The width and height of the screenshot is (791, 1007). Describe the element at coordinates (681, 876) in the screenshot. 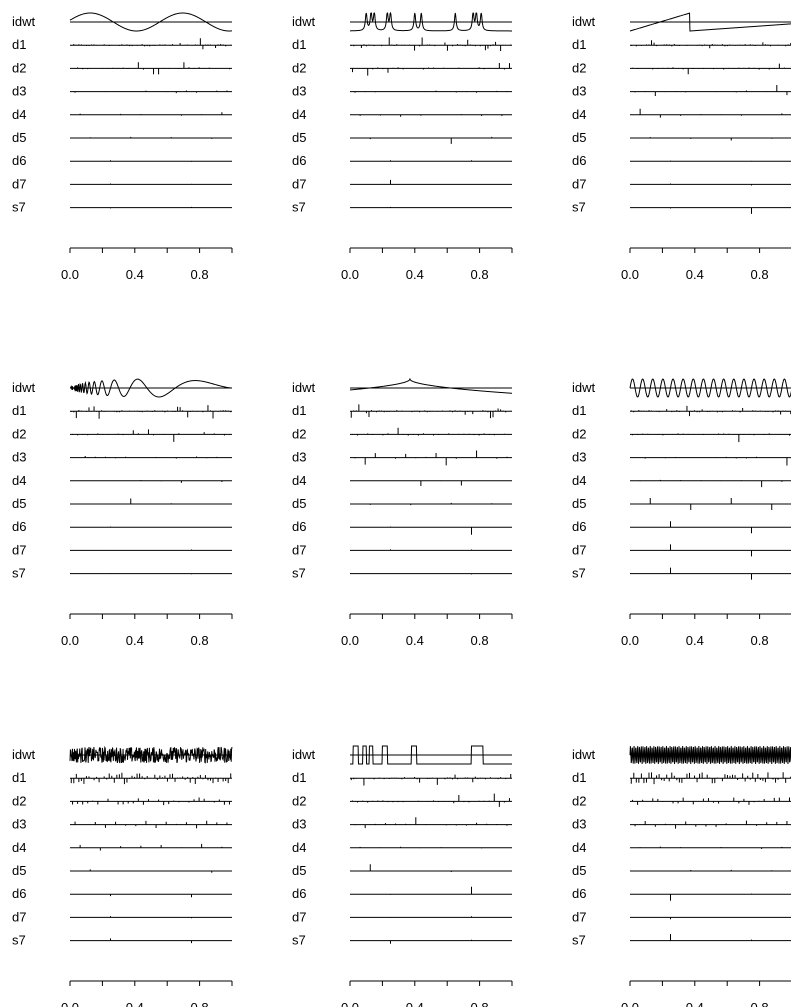

I see `panel-highfreq: idwt d1 d2 d3 d4 d5 d6 d7 s7 0.0 0.4 0.8` at that location.